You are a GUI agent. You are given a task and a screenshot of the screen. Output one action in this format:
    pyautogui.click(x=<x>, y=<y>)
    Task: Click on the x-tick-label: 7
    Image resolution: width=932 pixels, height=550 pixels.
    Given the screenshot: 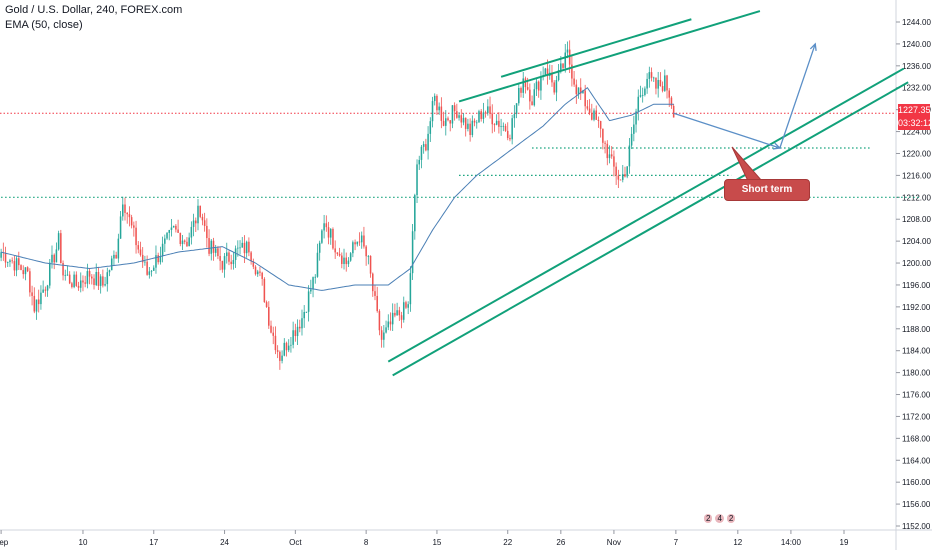 What is the action you would take?
    pyautogui.click(x=676, y=542)
    